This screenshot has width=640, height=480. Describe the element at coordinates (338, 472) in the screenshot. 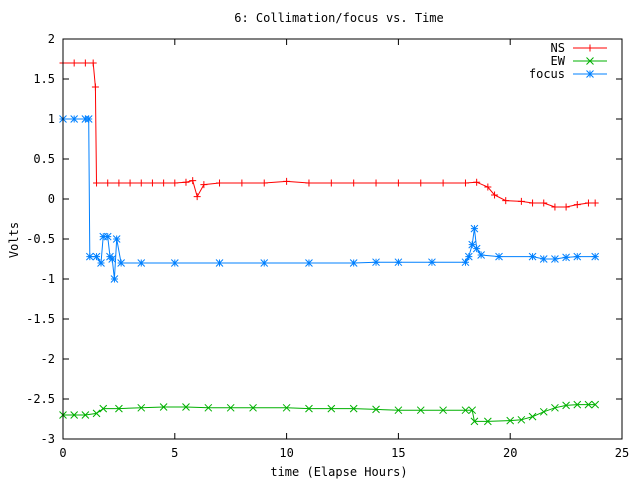

I see `x-axis-label: time (Elapse Hours)` at that location.